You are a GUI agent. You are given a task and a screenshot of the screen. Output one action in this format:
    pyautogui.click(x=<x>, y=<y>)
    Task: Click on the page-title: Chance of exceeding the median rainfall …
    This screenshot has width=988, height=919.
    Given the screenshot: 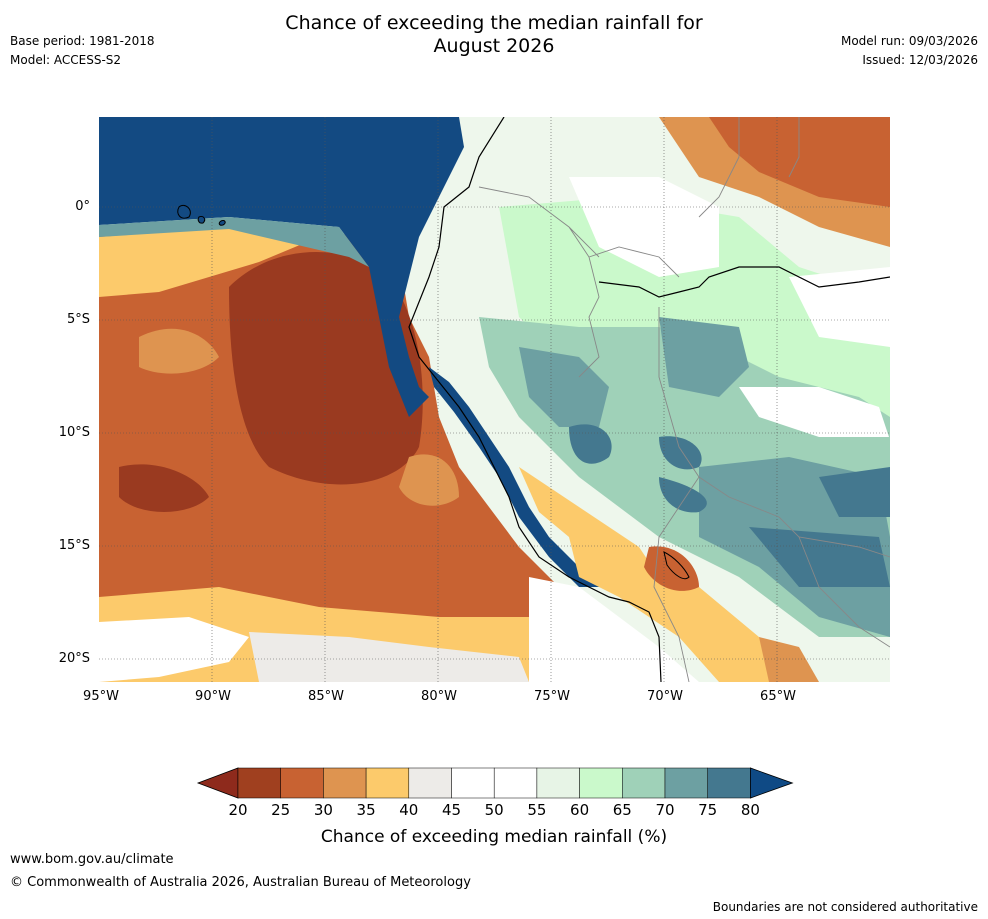 What is the action you would take?
    pyautogui.click(x=494, y=35)
    